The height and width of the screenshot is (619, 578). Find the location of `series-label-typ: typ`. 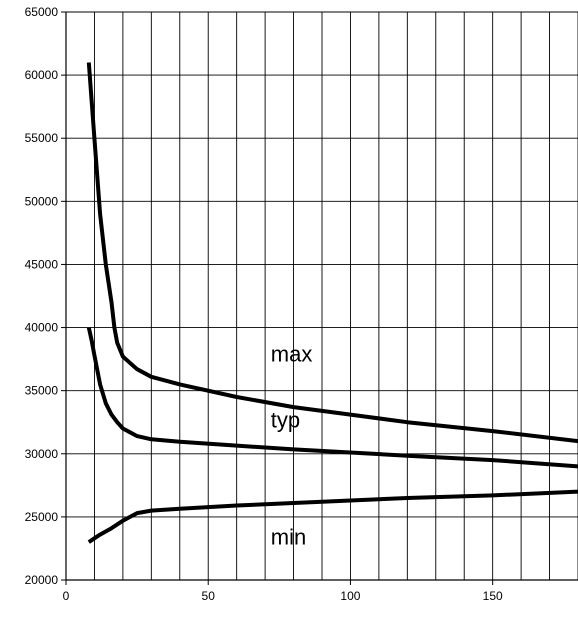

series-label-typ: typ is located at coordinates (285, 419).